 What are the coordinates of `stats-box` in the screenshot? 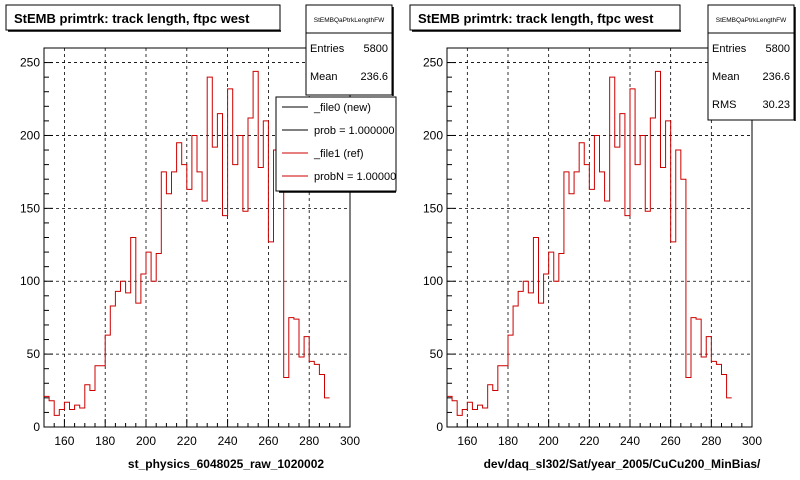 It's located at (751, 62).